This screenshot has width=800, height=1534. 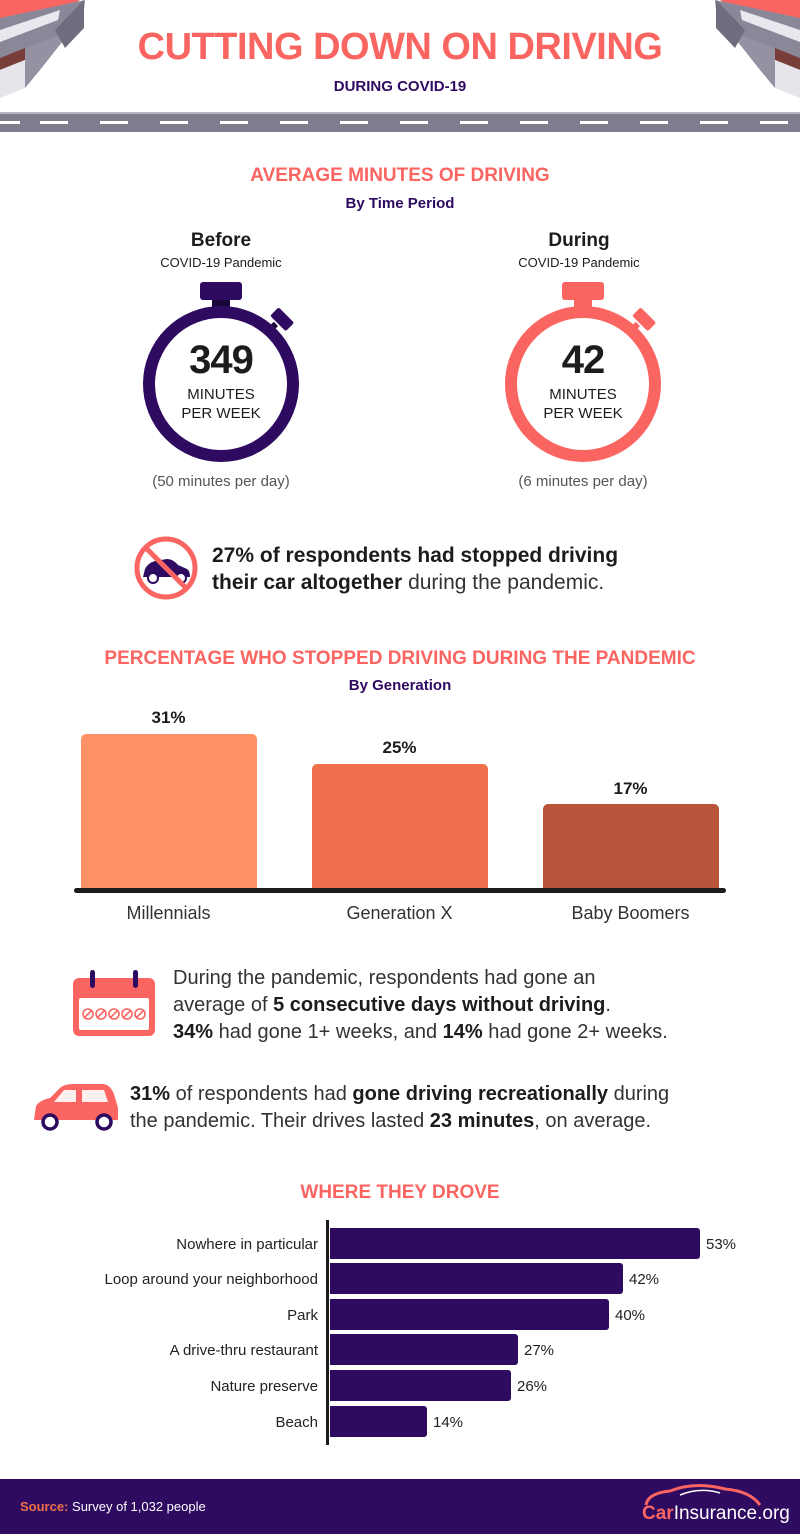 I want to click on before-minutes-value: 349, so click(x=221, y=360).